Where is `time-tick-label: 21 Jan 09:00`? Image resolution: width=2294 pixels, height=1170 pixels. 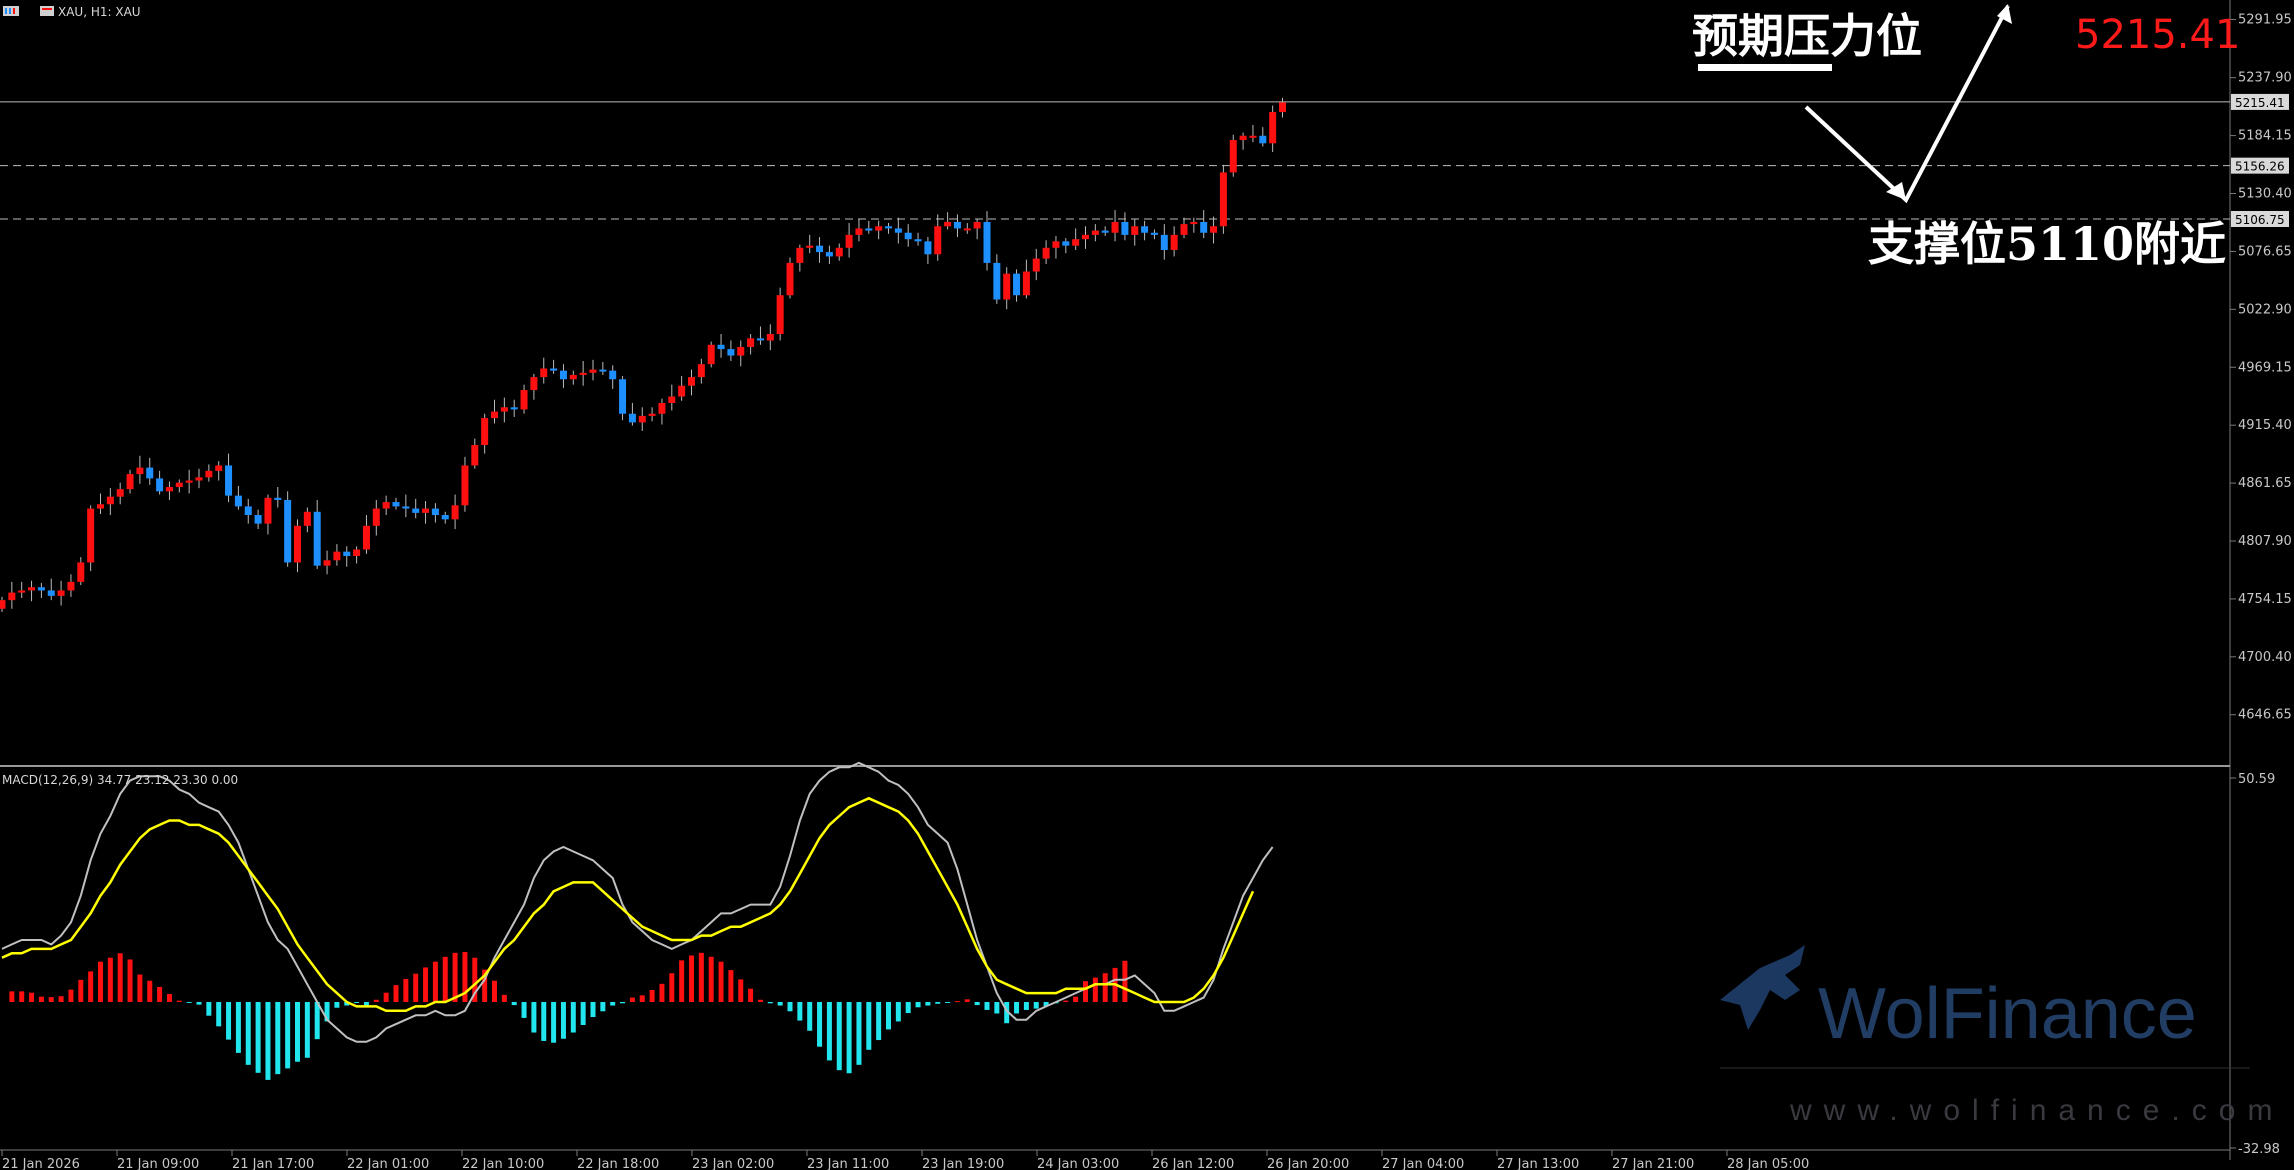 time-tick-label: 21 Jan 09:00 is located at coordinates (158, 1163).